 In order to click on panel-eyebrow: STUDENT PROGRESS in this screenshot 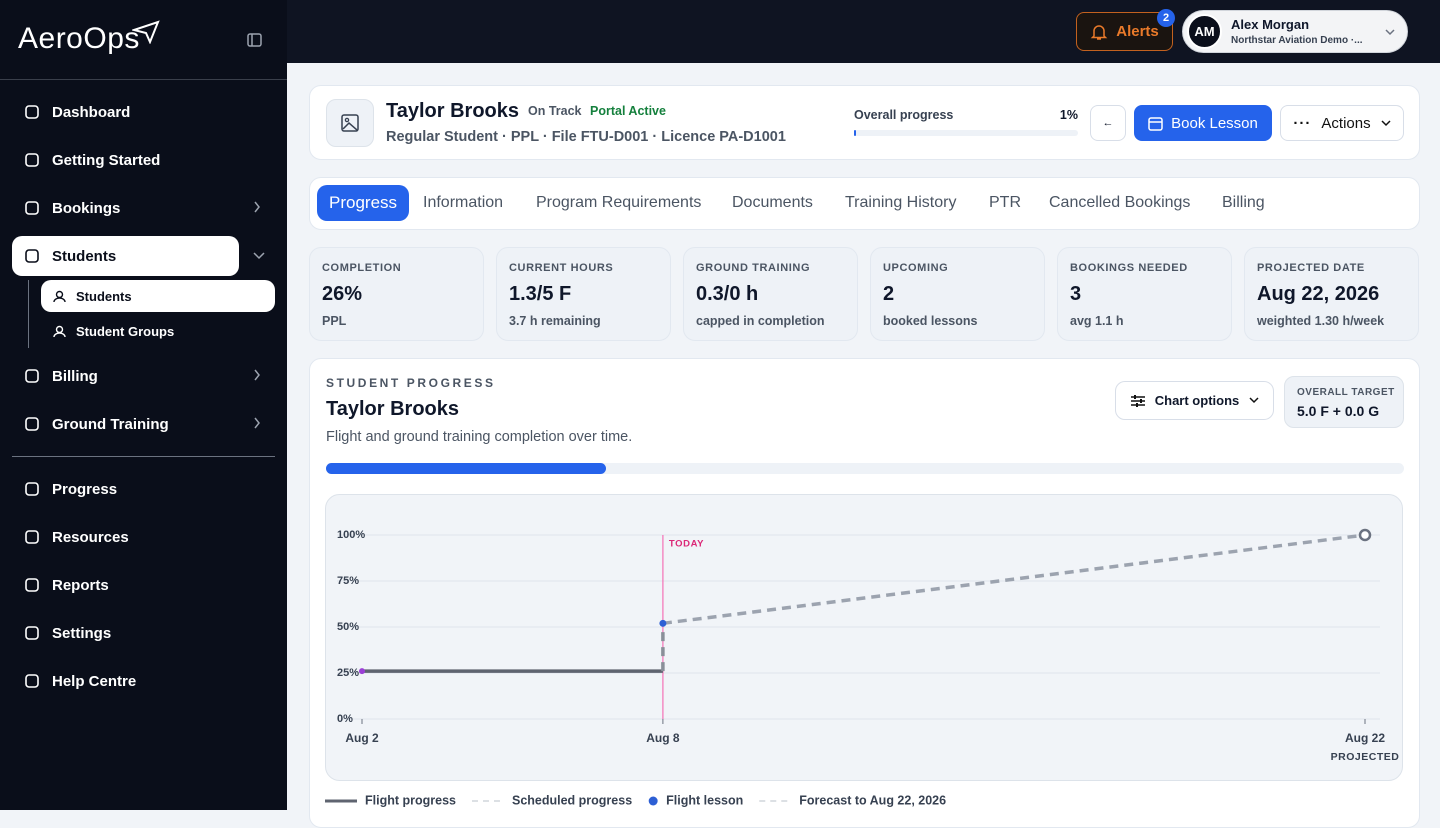, I will do `click(411, 383)`.